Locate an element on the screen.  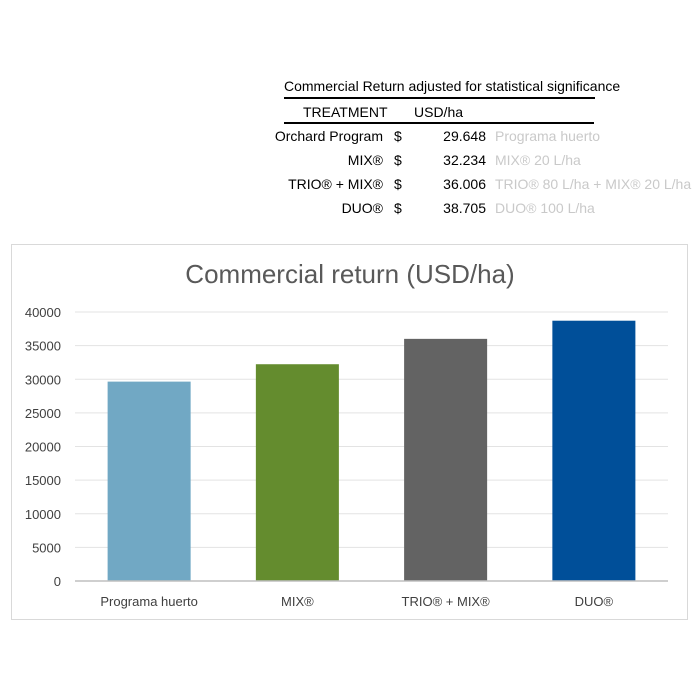
table-row: Orchard Program $ 29.648 Programa huerto is located at coordinates (447, 138).